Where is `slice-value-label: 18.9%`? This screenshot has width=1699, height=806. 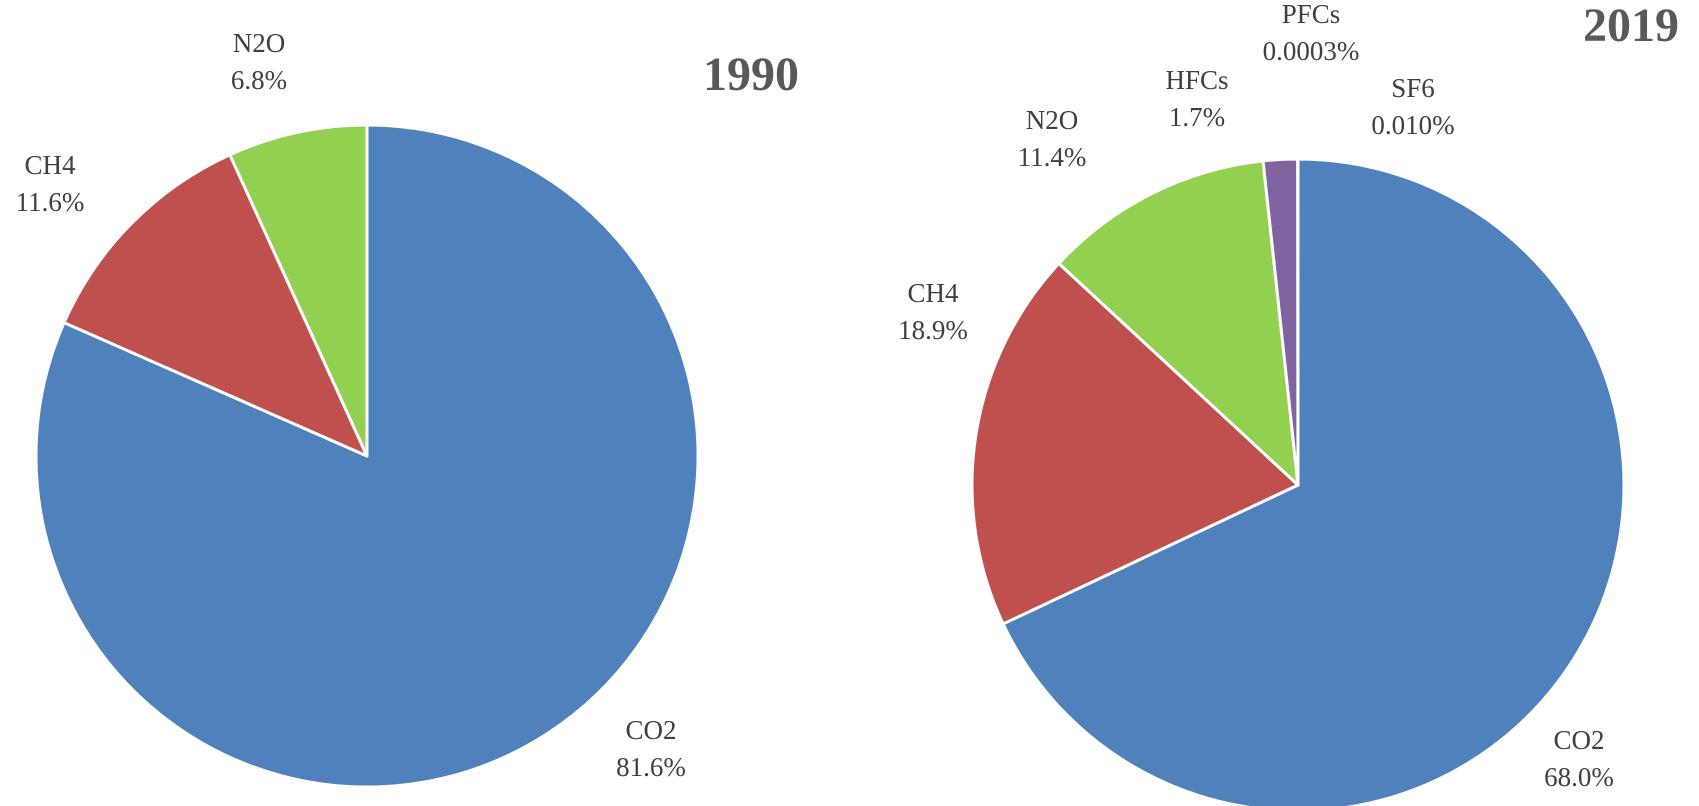 slice-value-label: 18.9% is located at coordinates (933, 330).